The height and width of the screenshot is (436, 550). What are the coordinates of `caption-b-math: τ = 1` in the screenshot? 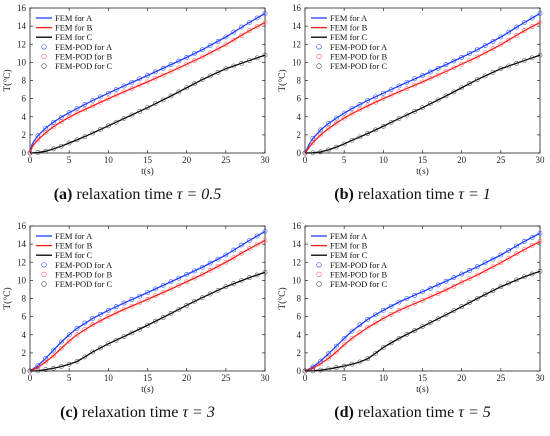 It's located at (474, 194).